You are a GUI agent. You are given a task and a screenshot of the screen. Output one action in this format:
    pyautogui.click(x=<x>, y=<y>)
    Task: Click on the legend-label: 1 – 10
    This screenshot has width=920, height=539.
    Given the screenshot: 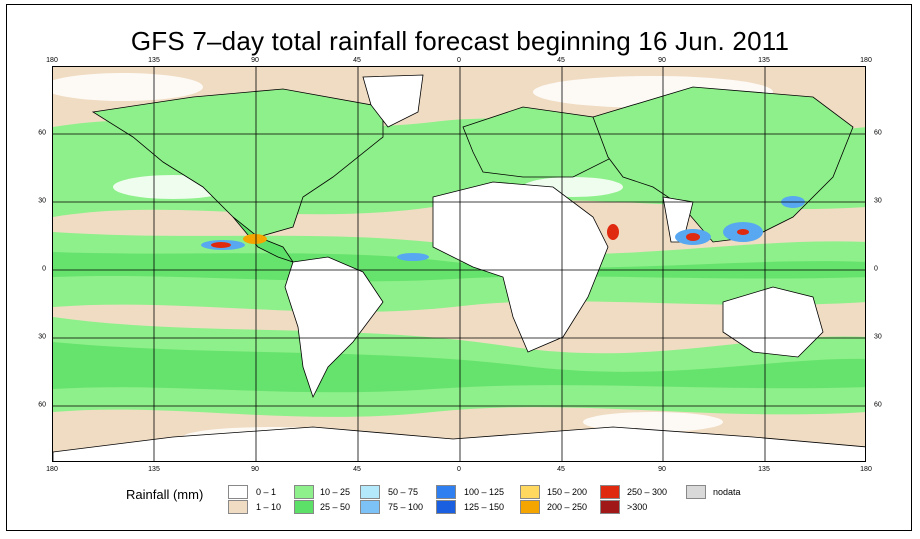 What is the action you would take?
    pyautogui.click(x=269, y=507)
    